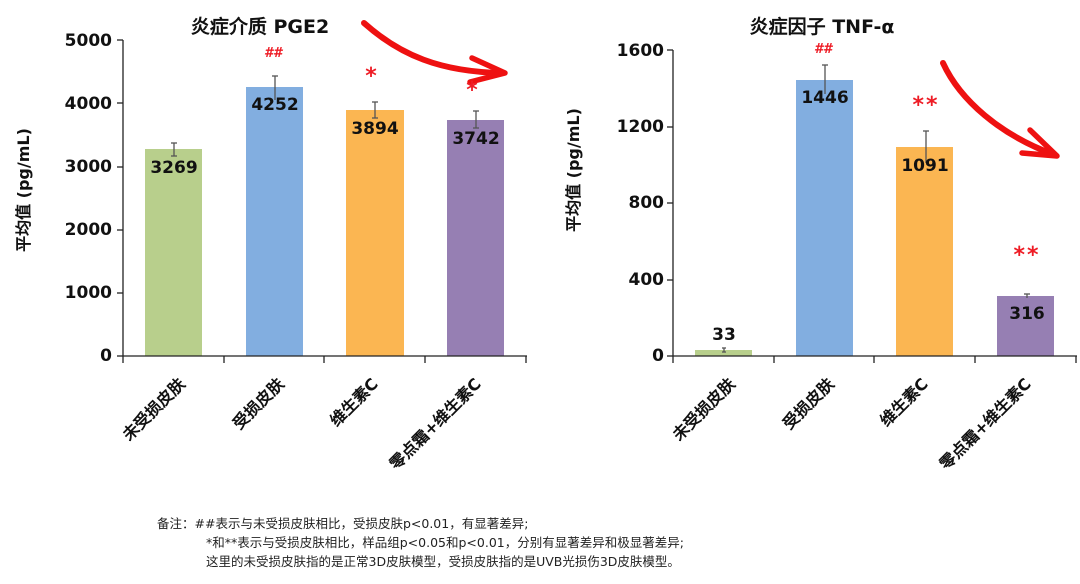 This screenshot has height=584, width=1080. I want to click on y-tick: 3000, so click(88, 167).